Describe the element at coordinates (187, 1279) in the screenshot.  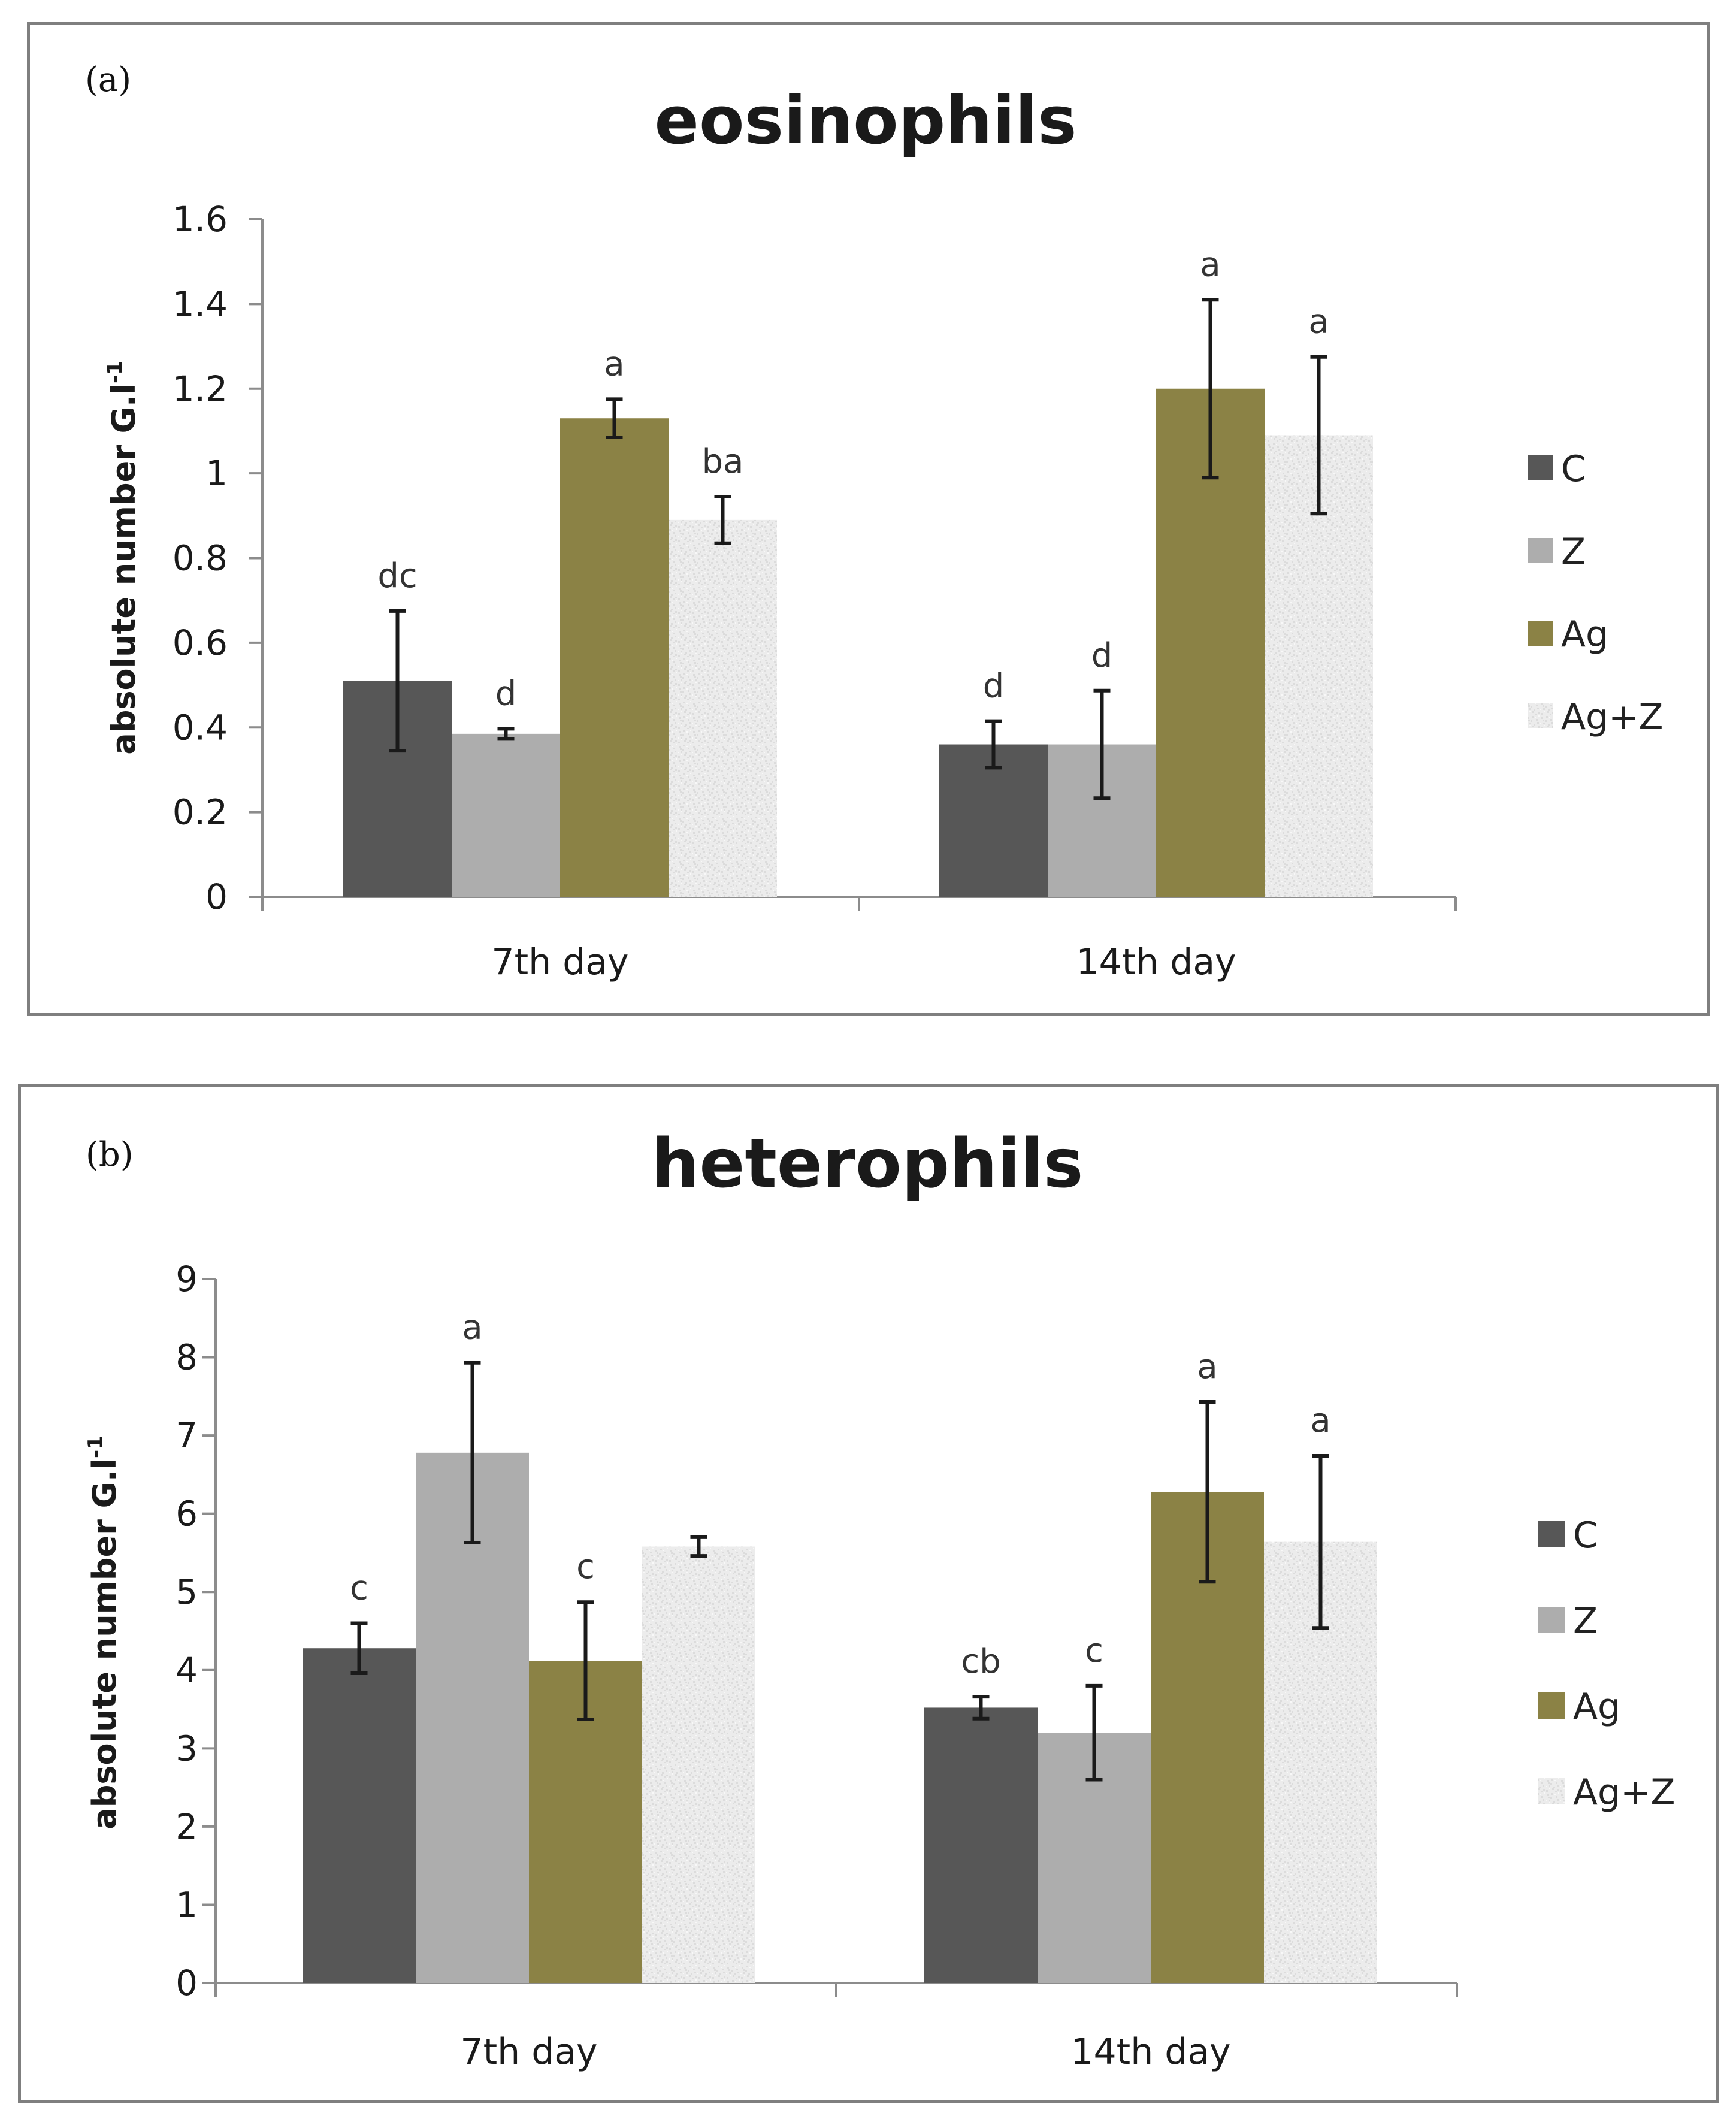
I see `y-tick-label: 9` at that location.